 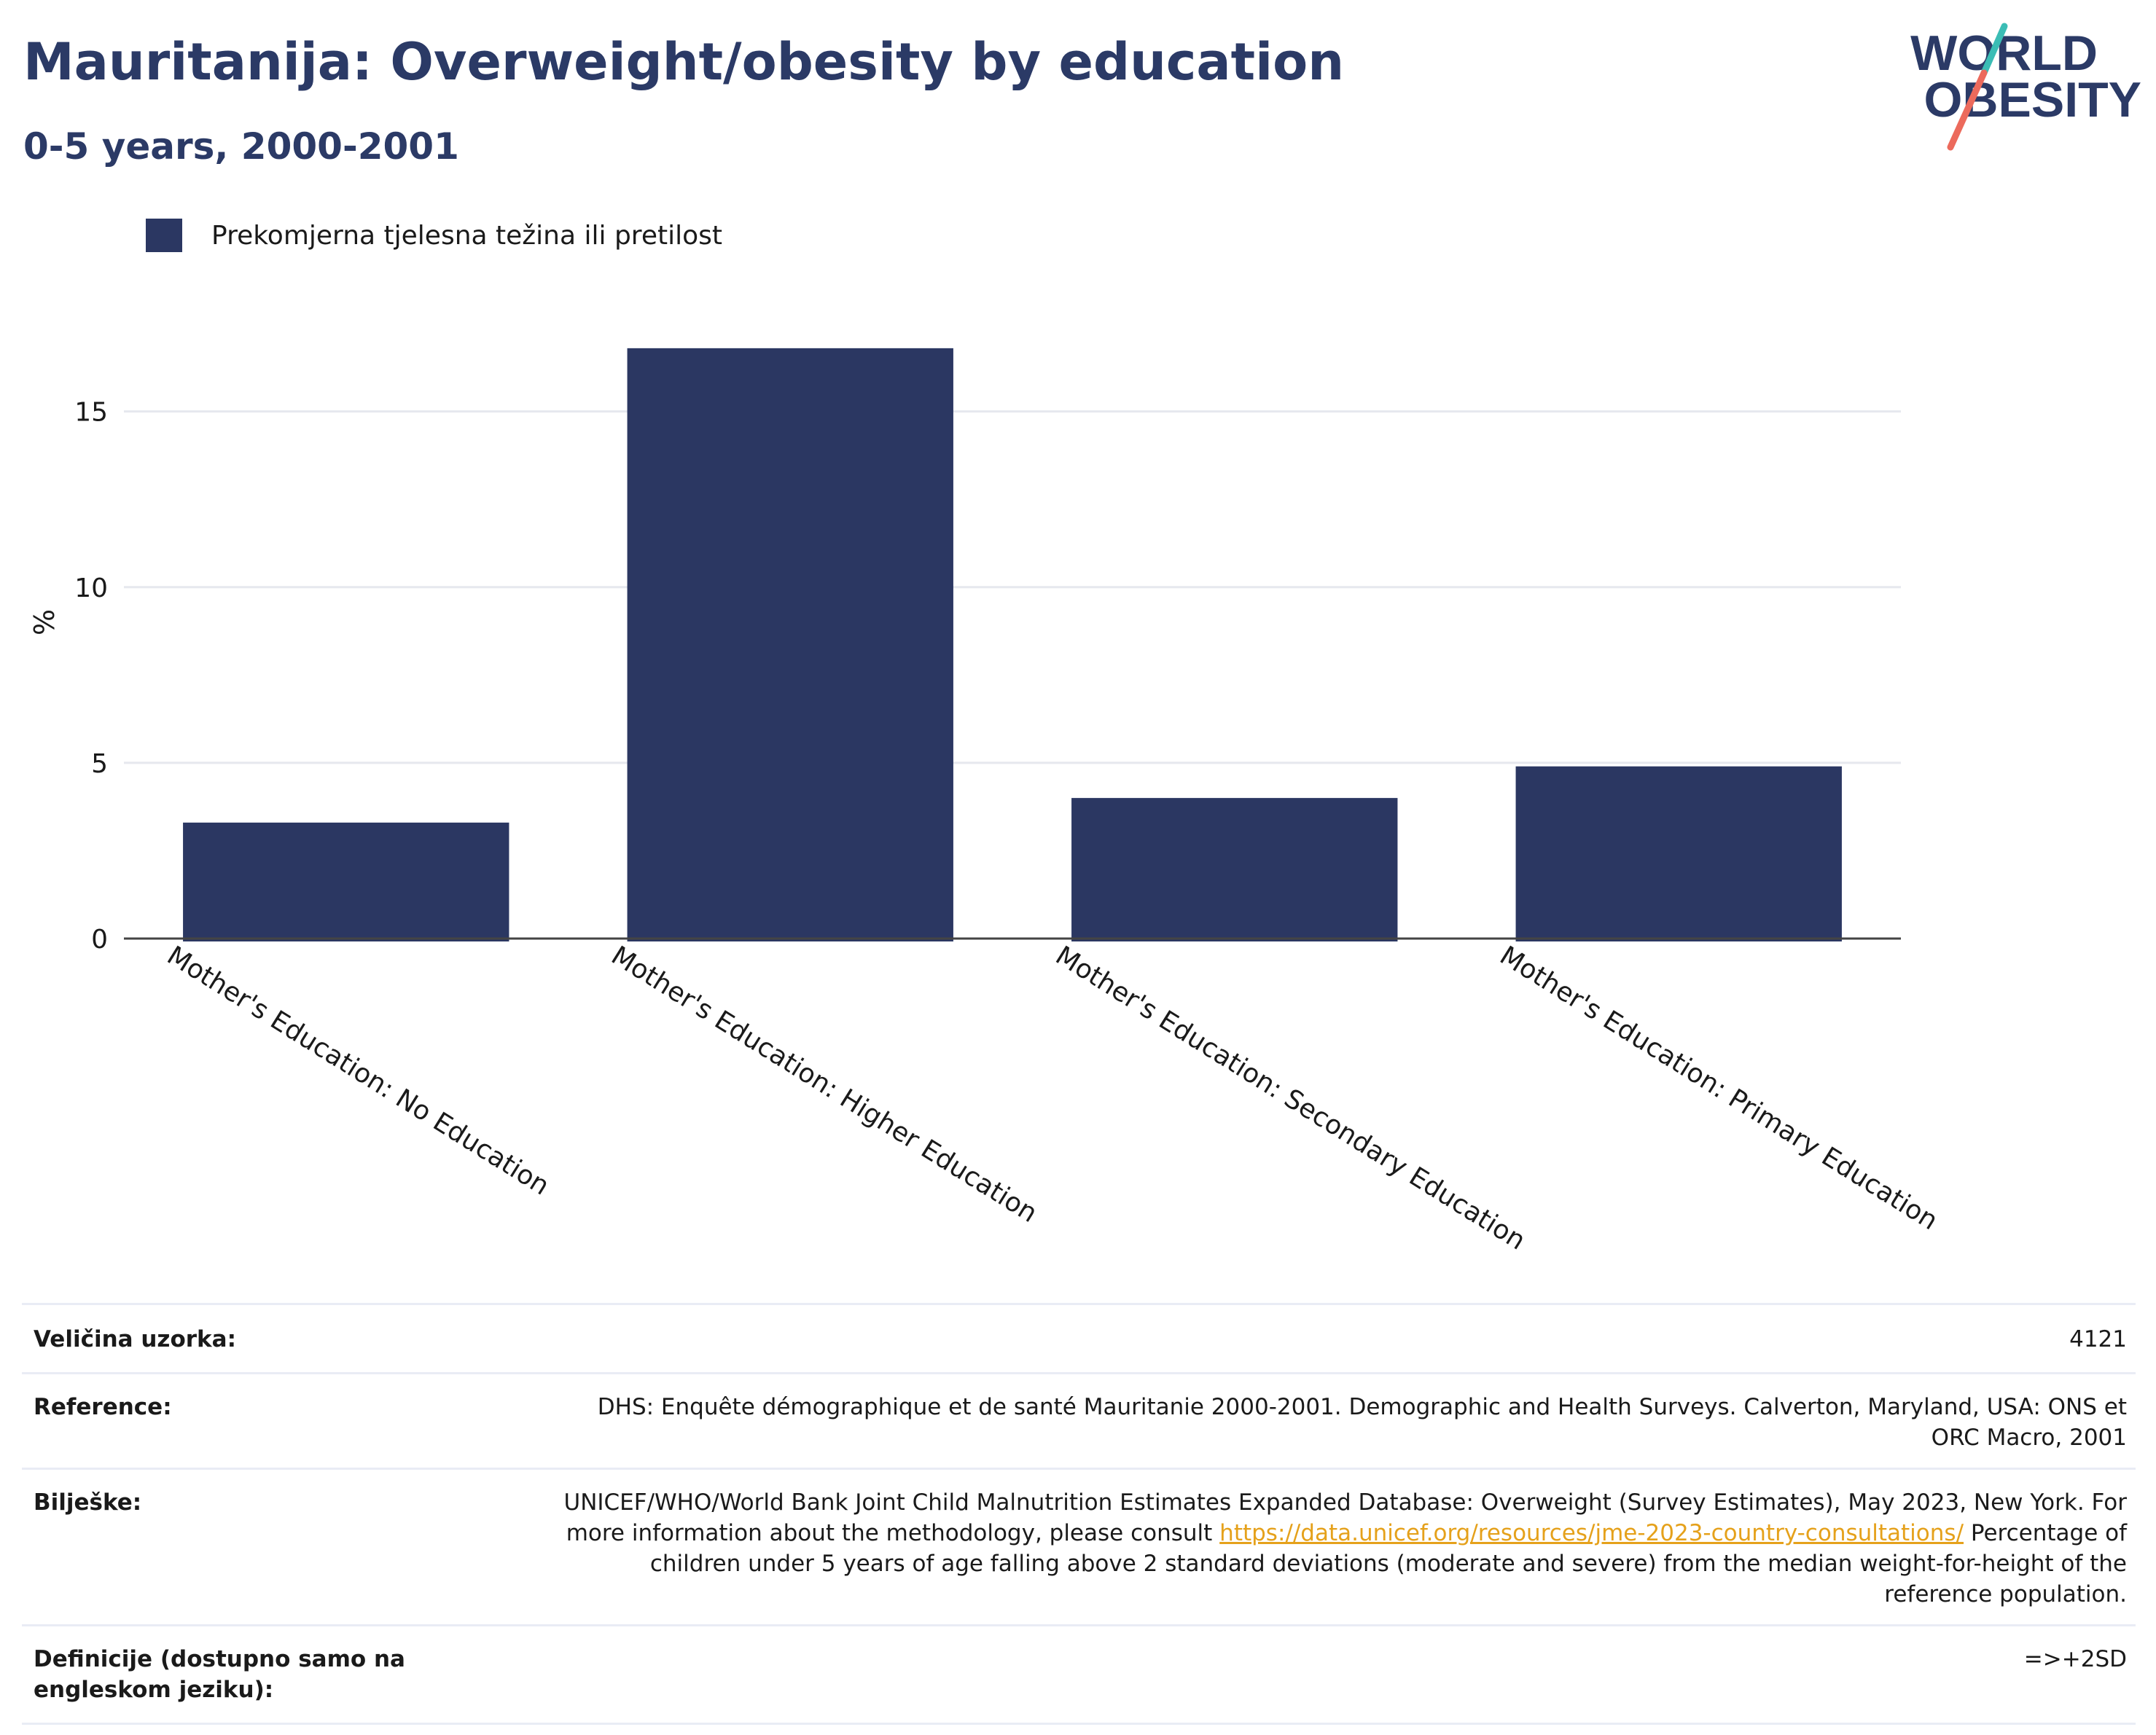 What do you see at coordinates (2026, 87) in the screenshot?
I see `world-obesity-logo: WORLD OBESITY` at bounding box center [2026, 87].